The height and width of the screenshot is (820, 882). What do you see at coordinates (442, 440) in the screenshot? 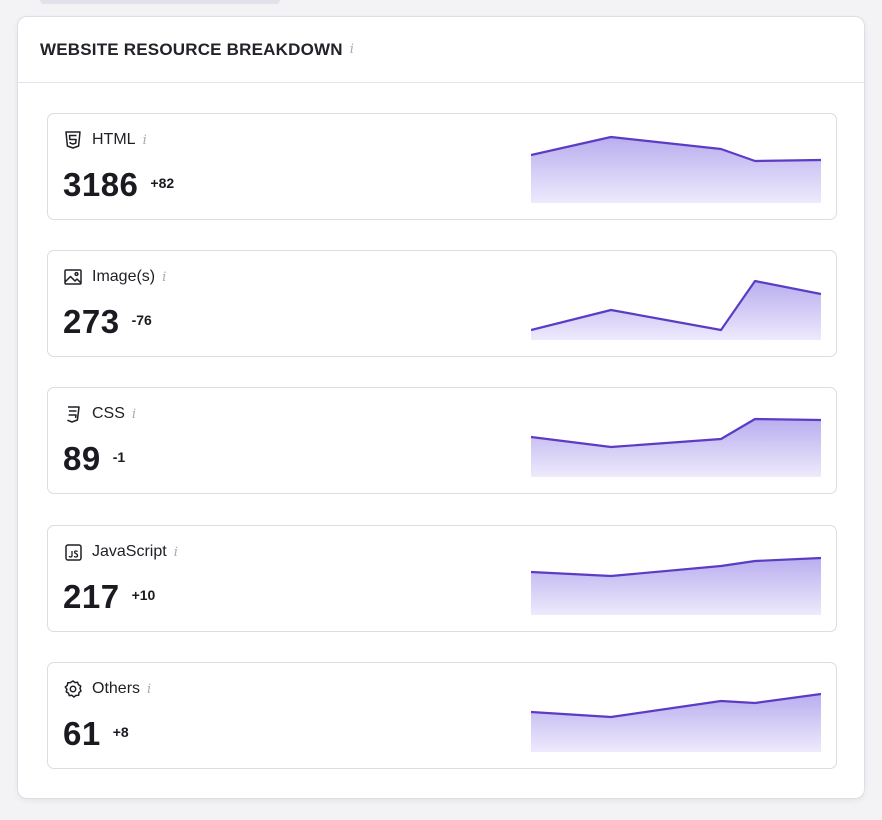
I see `resource-card-css: CSS i 89 -1` at bounding box center [442, 440].